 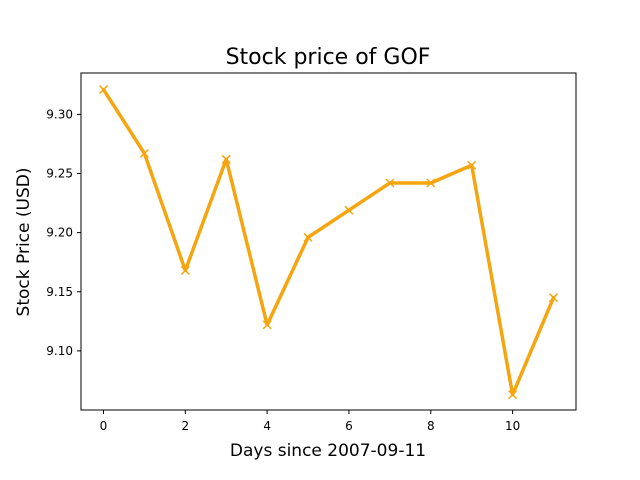 I want to click on x-tick-label: 6, so click(x=349, y=426).